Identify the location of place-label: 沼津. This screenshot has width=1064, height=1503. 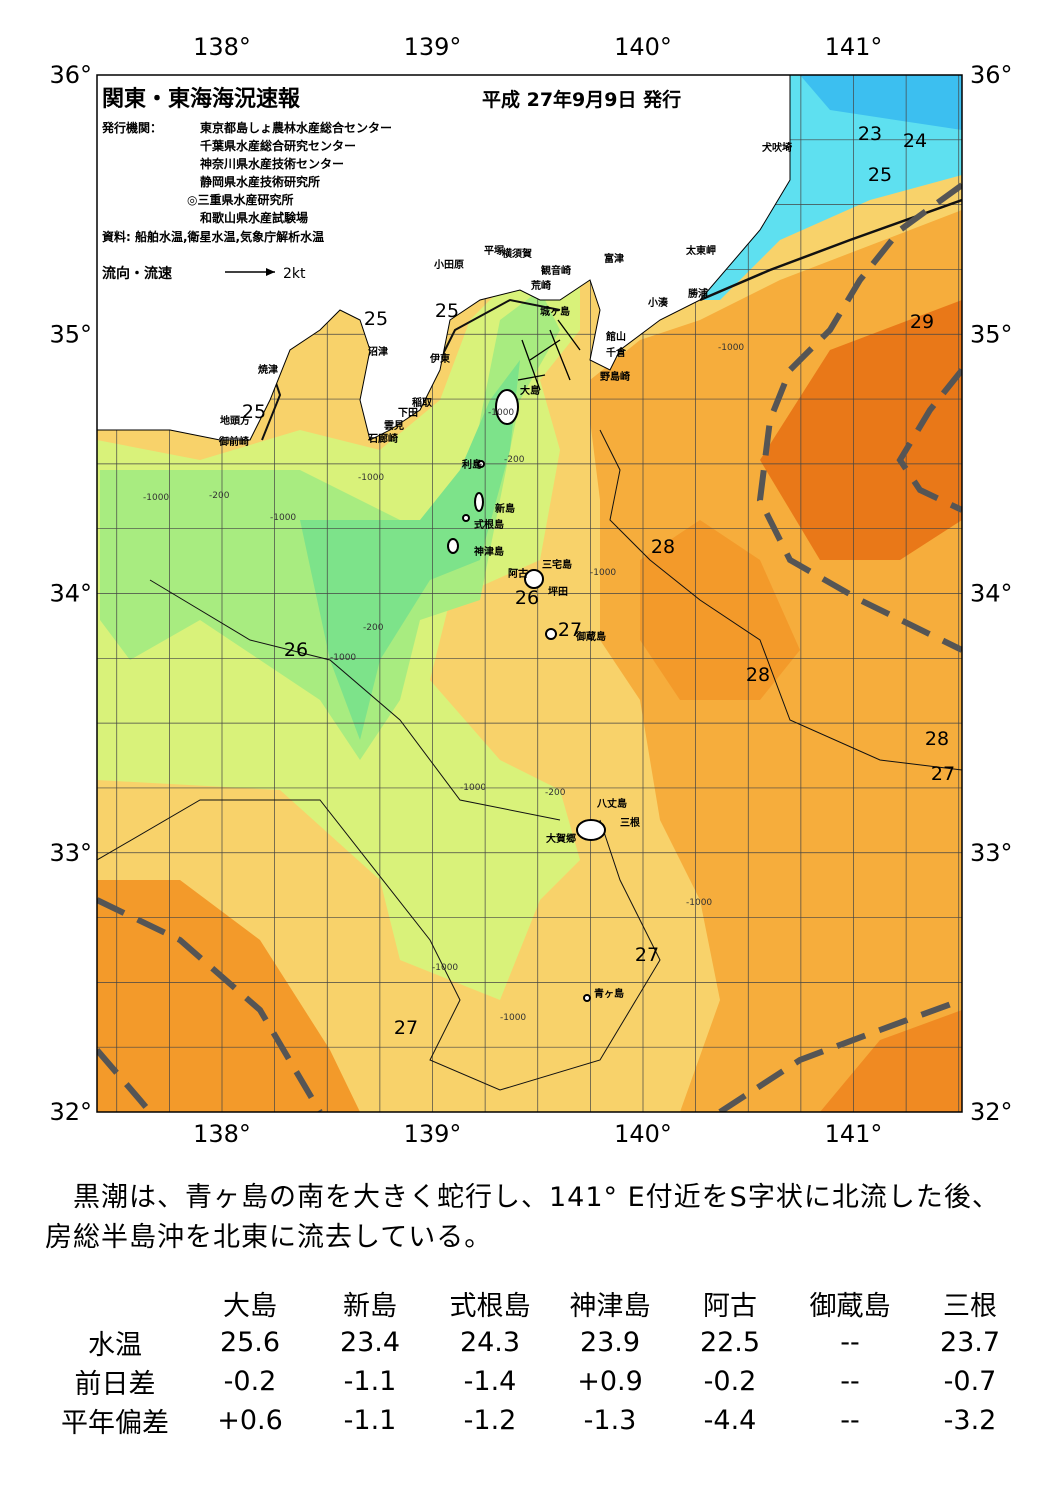
(378, 351).